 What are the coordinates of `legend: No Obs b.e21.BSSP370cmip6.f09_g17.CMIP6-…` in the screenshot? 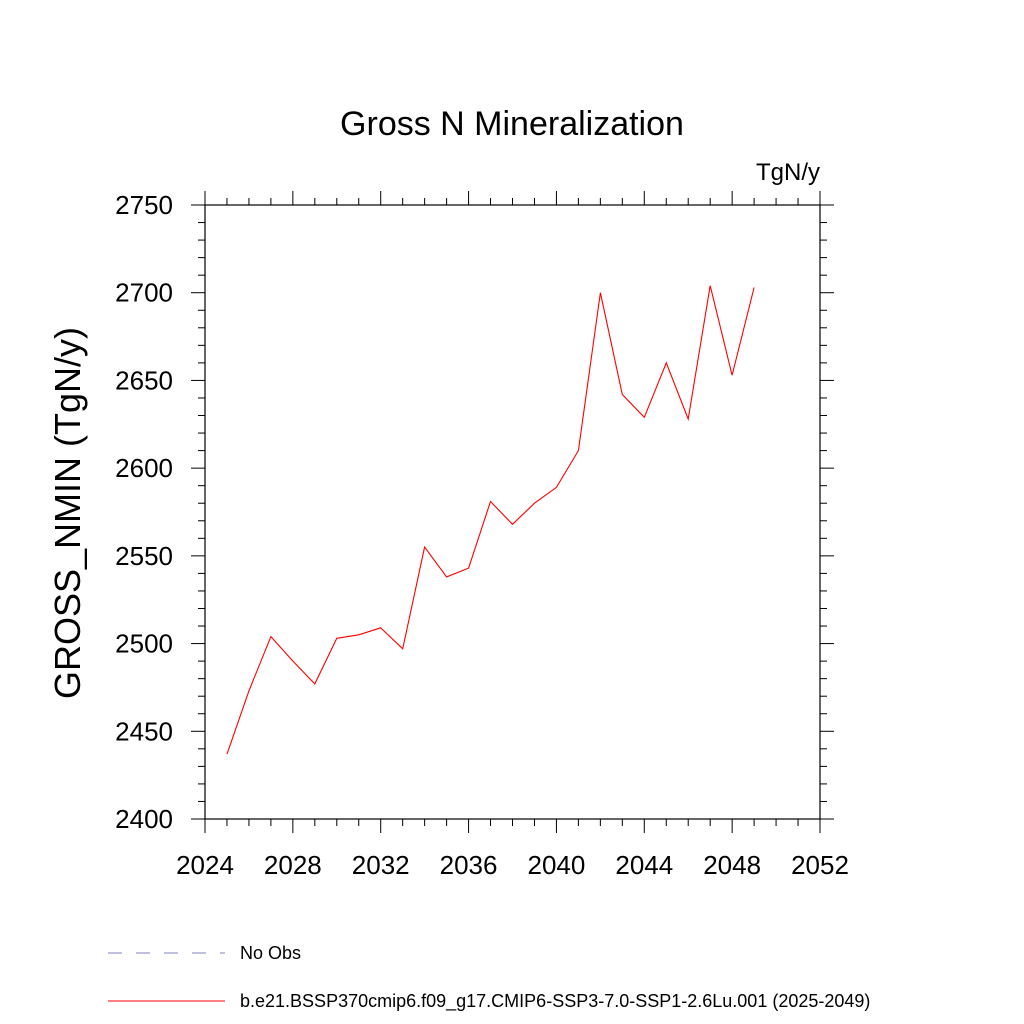 It's located at (489, 977).